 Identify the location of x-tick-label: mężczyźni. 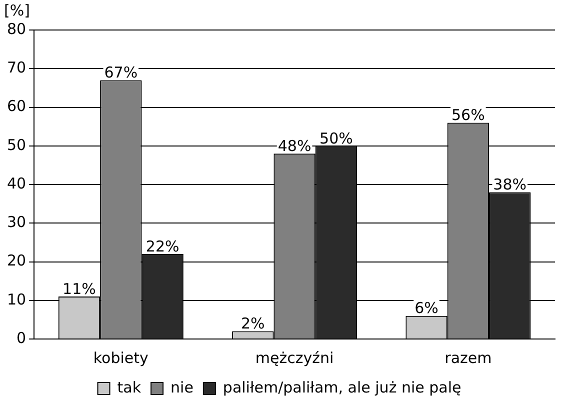
(294, 357).